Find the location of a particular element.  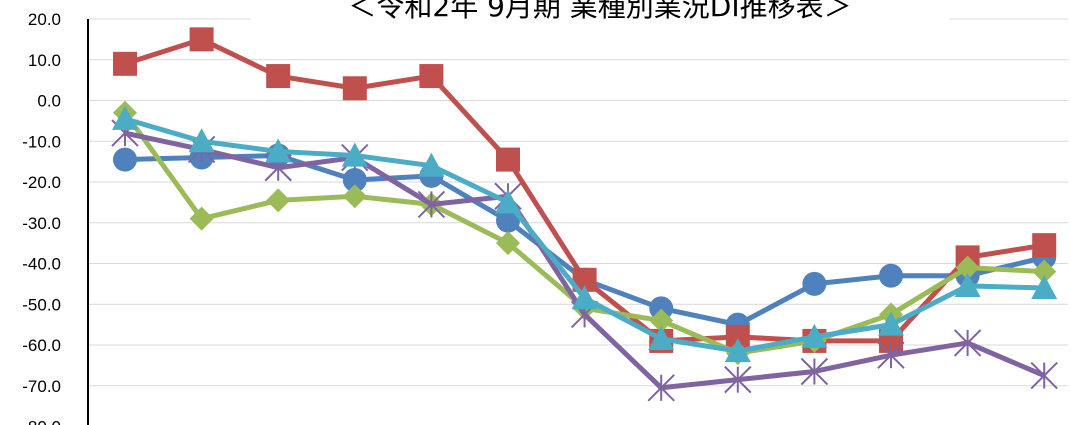

y-tick-label: -10.0 is located at coordinates (41, 141).